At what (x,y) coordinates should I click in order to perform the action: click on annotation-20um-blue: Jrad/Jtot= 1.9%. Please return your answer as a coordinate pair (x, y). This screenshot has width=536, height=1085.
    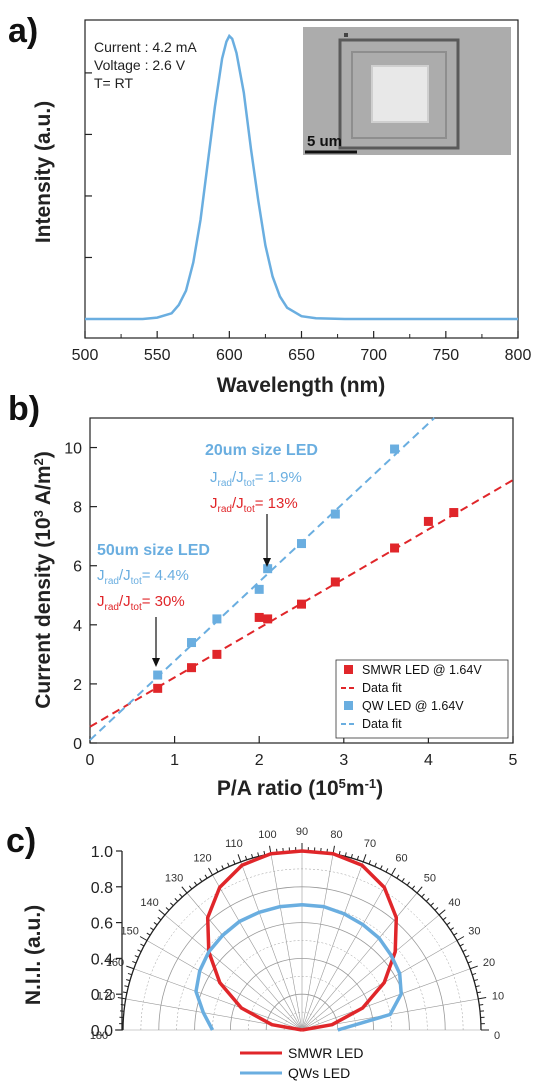
    Looking at the image, I should click on (256, 479).